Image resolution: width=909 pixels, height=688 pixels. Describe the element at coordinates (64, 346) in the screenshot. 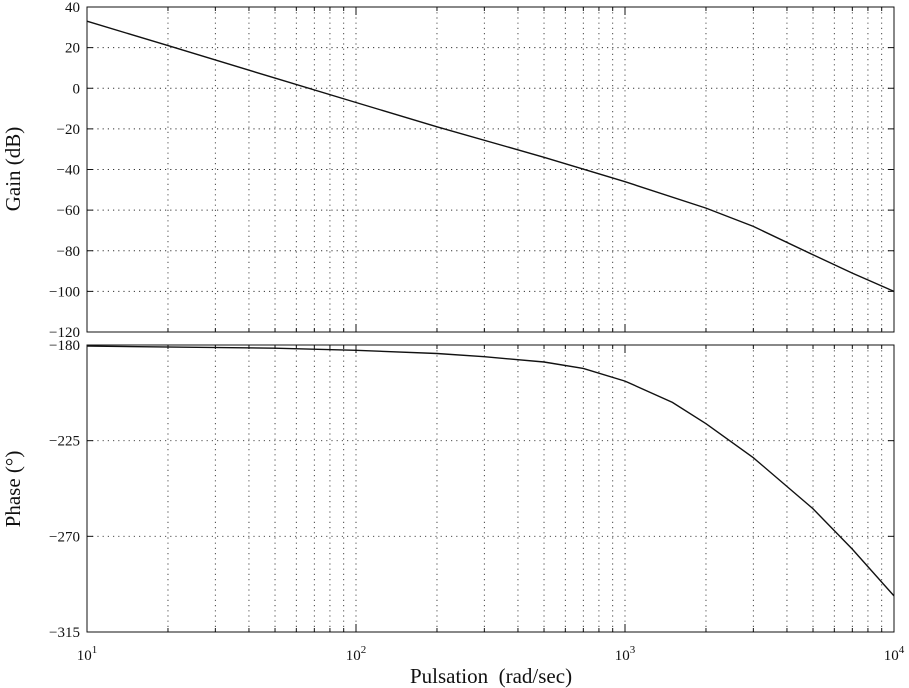

I see `phase-y-tick-label: −180` at that location.